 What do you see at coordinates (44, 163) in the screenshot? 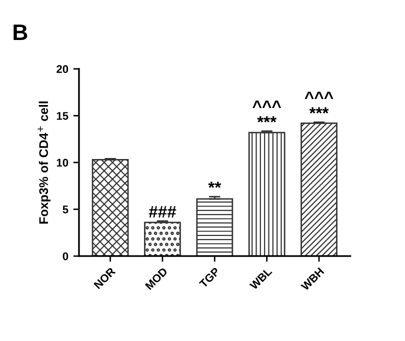
I see `y-axis-title: Foxp3% of CD4$^{+}$ cell` at bounding box center [44, 163].